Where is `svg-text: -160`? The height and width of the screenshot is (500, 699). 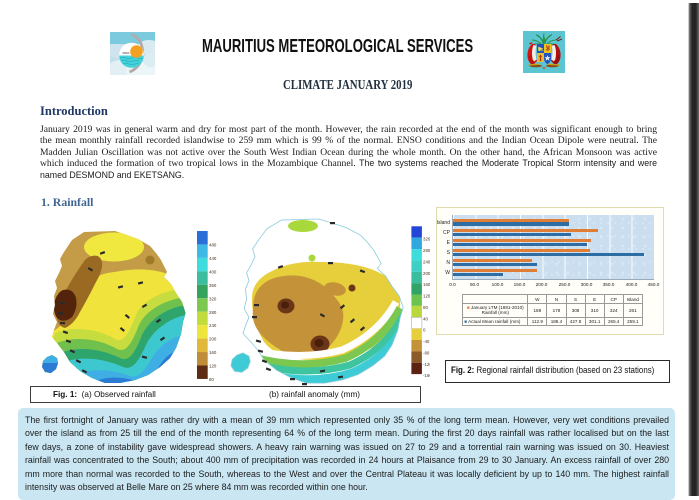 svg-text: -160 is located at coordinates (426, 375).